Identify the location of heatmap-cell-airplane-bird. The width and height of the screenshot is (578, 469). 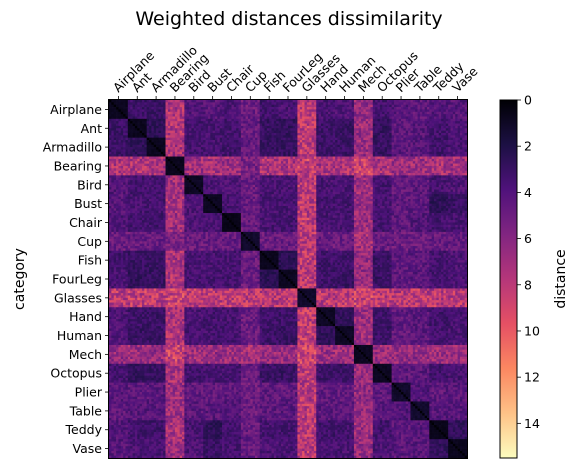
(202, 115).